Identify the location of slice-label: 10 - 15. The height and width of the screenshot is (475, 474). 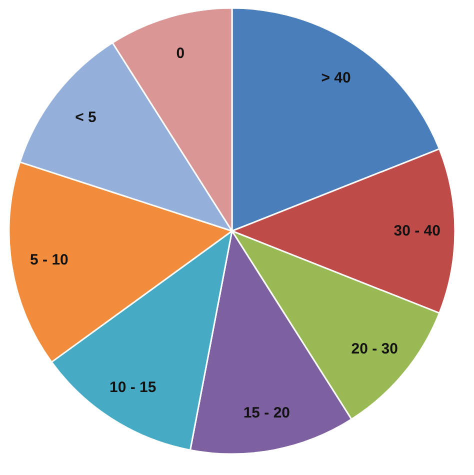
(132, 387).